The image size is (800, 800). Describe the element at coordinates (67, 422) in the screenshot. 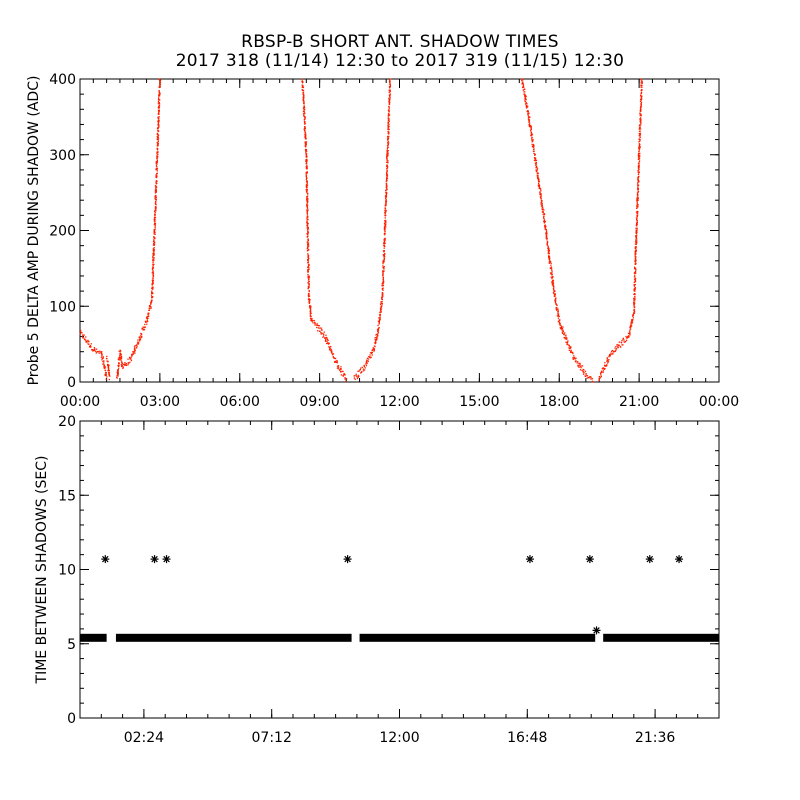

I see `y-tick-label: 20` at that location.